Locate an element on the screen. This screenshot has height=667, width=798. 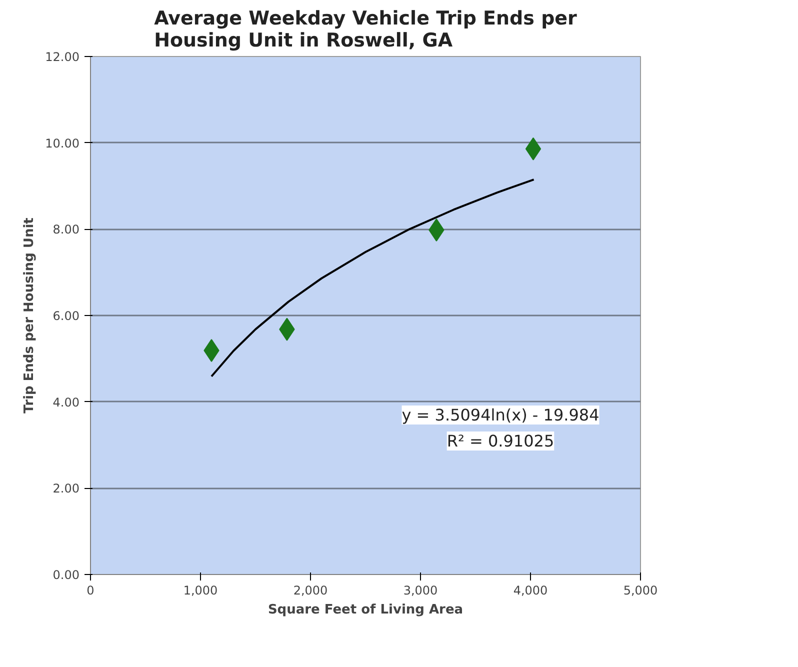
x-tick-label: 4,000 is located at coordinates (530, 591).